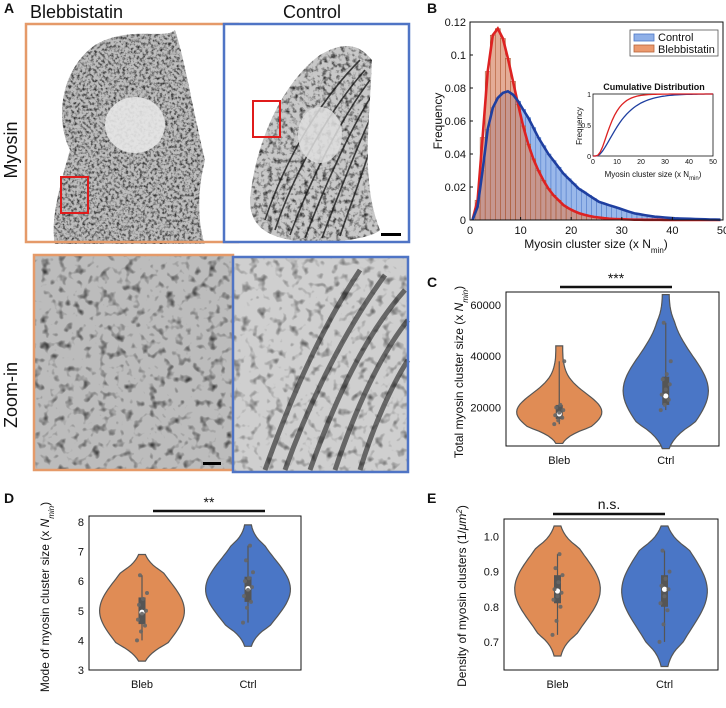 The image size is (726, 708). What do you see at coordinates (644, 48) in the screenshot?
I see `legend-swatch-blebbistatin` at bounding box center [644, 48].